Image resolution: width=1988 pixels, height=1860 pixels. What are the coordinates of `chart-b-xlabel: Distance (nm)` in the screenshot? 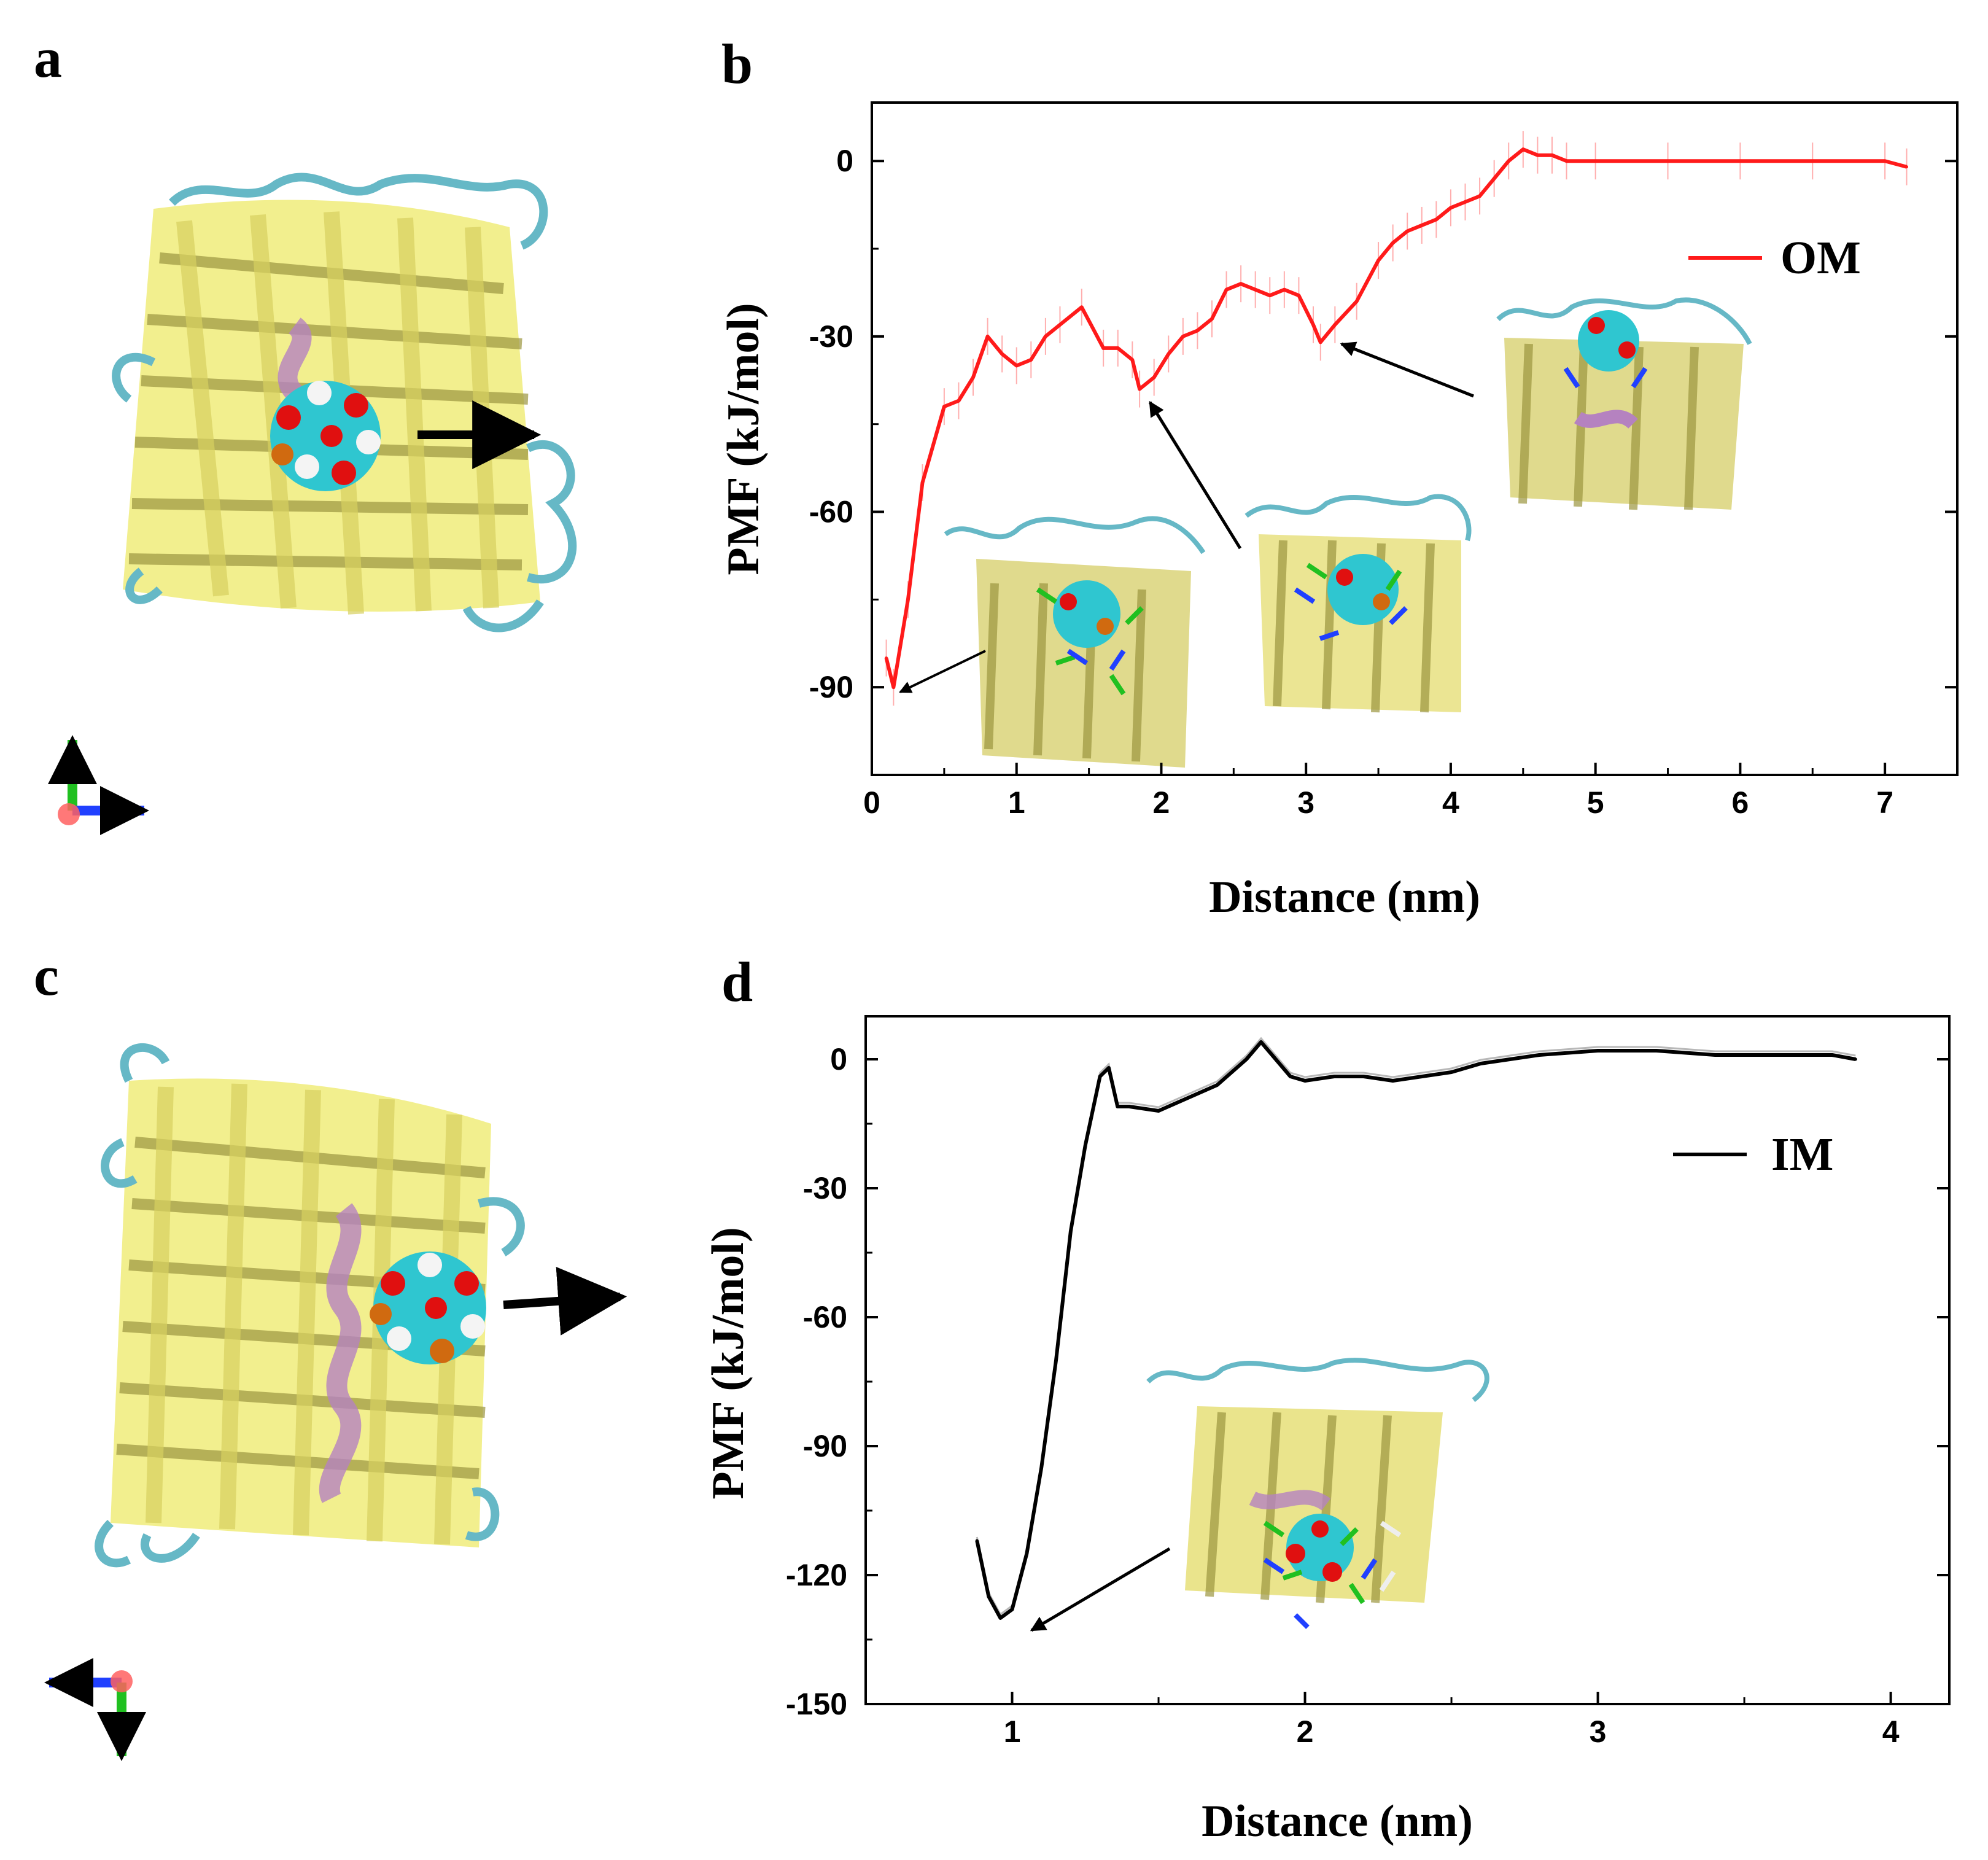 It's located at (1344, 897).